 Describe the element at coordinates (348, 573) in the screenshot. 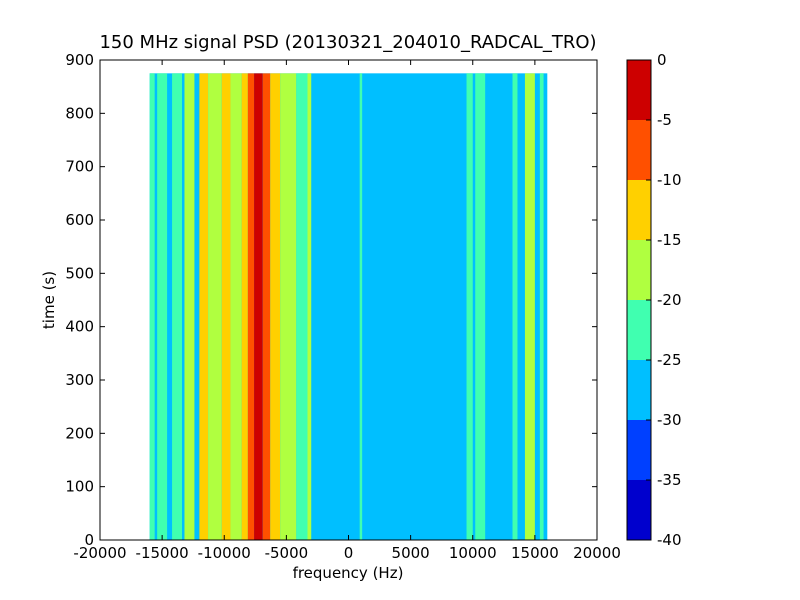

I see `x-axis-label: frequency (Hz)` at that location.